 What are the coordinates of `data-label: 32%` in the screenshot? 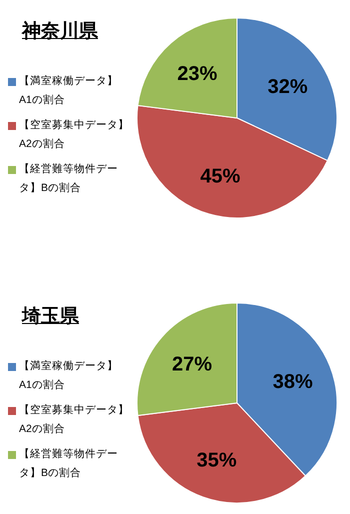 It's located at (288, 87).